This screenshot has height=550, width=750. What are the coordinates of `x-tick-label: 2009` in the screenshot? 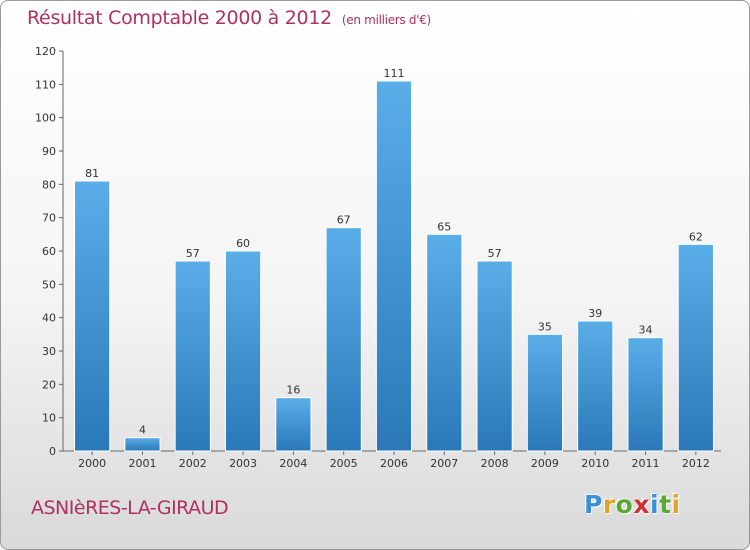 It's located at (545, 463).